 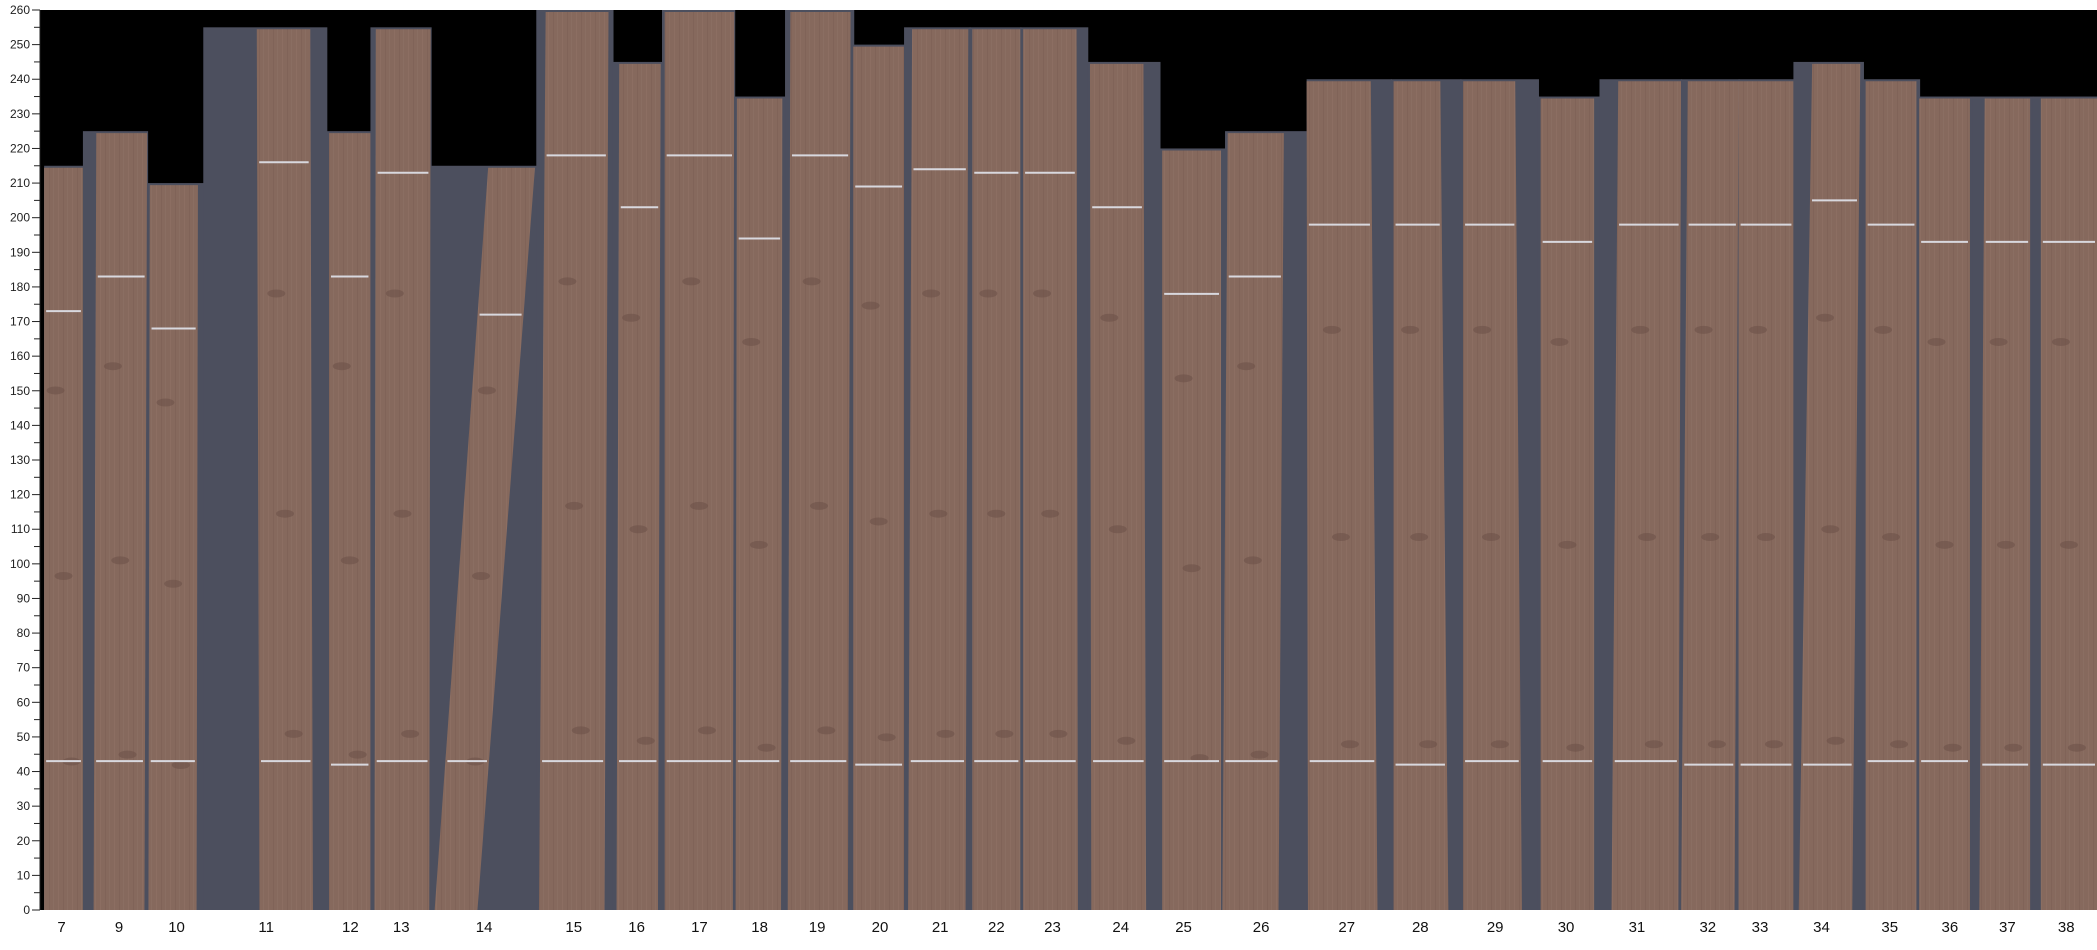 I want to click on x-tick-label: 38, so click(x=2066, y=927).